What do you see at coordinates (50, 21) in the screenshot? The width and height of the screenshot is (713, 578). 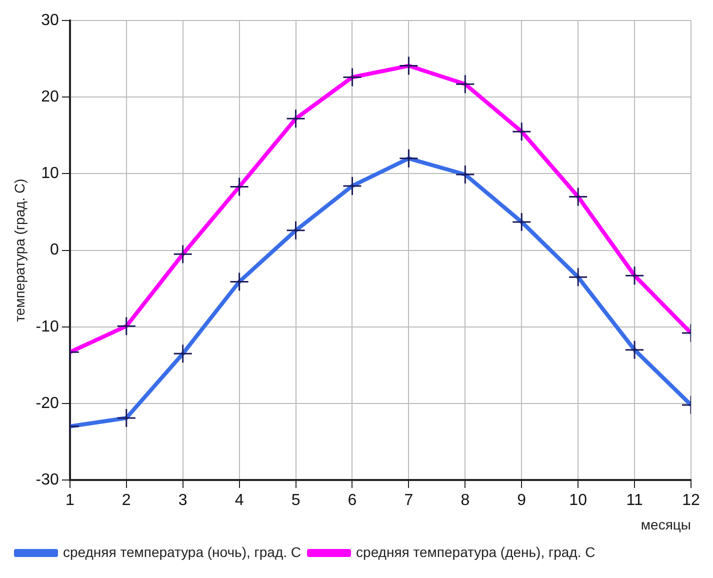 I see `y-tick-label: 30` at bounding box center [50, 21].